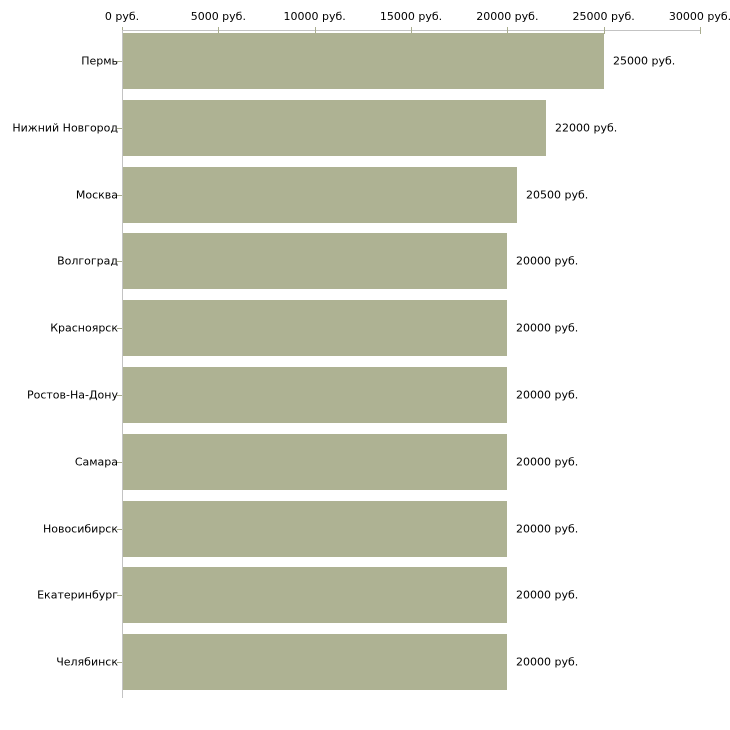 Image resolution: width=730 pixels, height=730 pixels. Describe the element at coordinates (314, 16) in the screenshot. I see `x-axis-tick-label: 10000 руб.` at that location.